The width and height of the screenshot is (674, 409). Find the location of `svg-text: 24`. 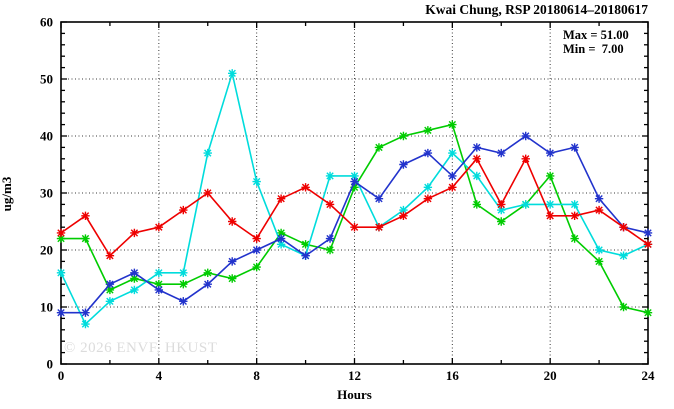

svg-text: 24 is located at coordinates (649, 375).